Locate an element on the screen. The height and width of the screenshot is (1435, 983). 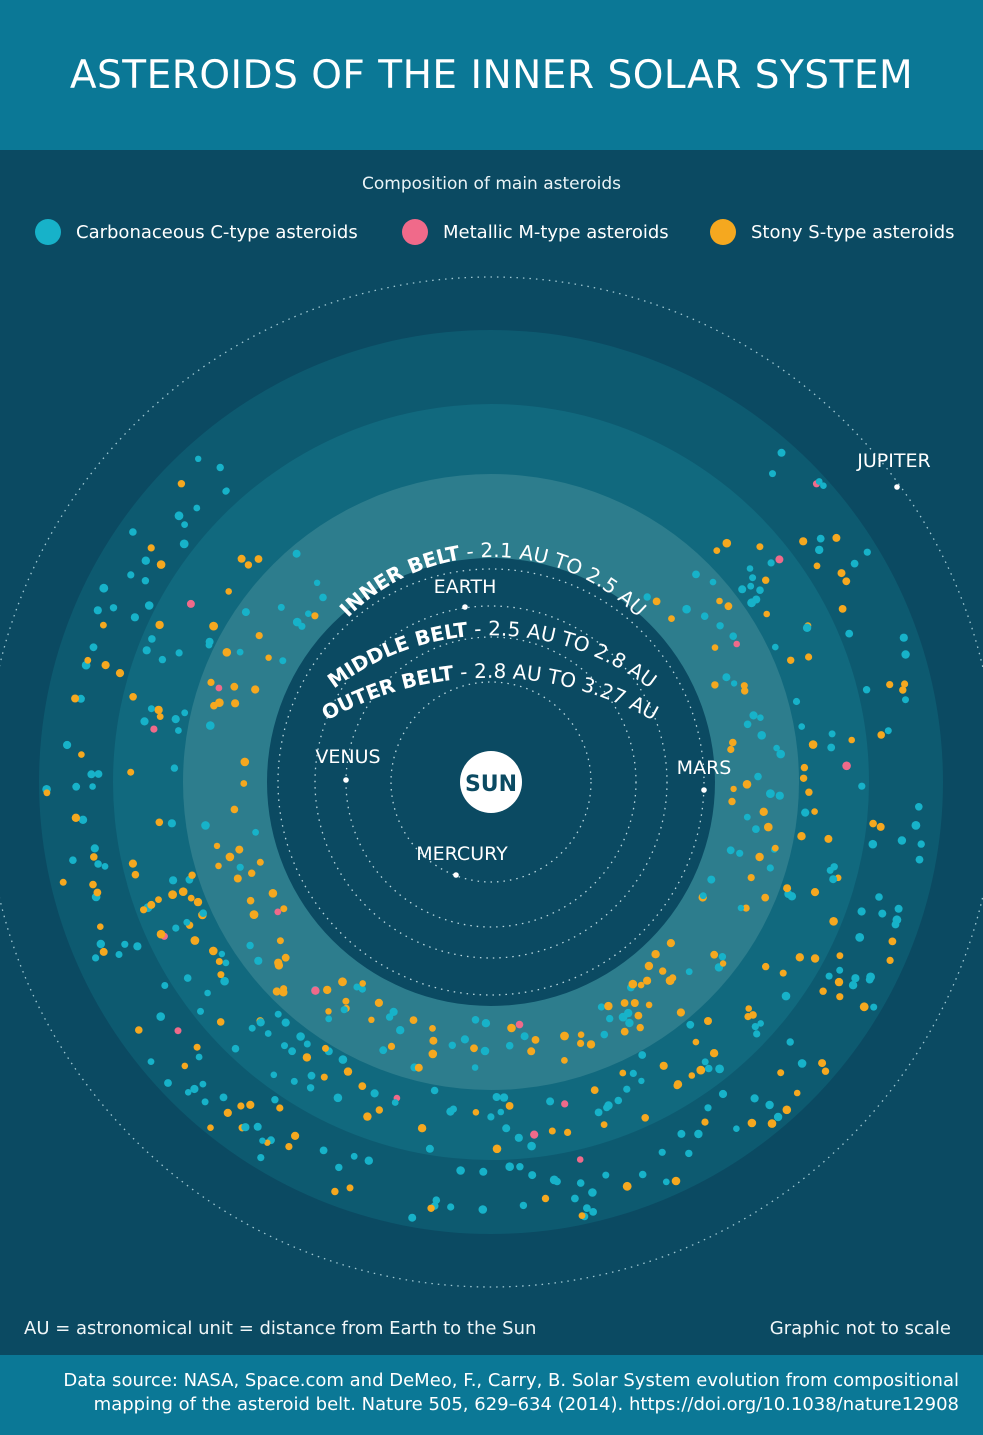
legend-title: Composition of main asteroids is located at coordinates (491, 184).